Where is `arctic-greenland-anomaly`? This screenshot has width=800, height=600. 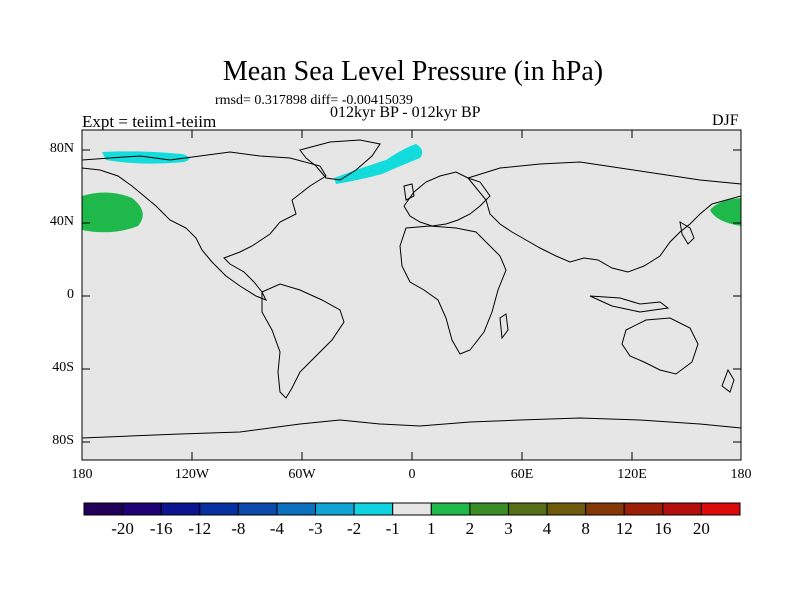 arctic-greenland-anomaly is located at coordinates (378, 164).